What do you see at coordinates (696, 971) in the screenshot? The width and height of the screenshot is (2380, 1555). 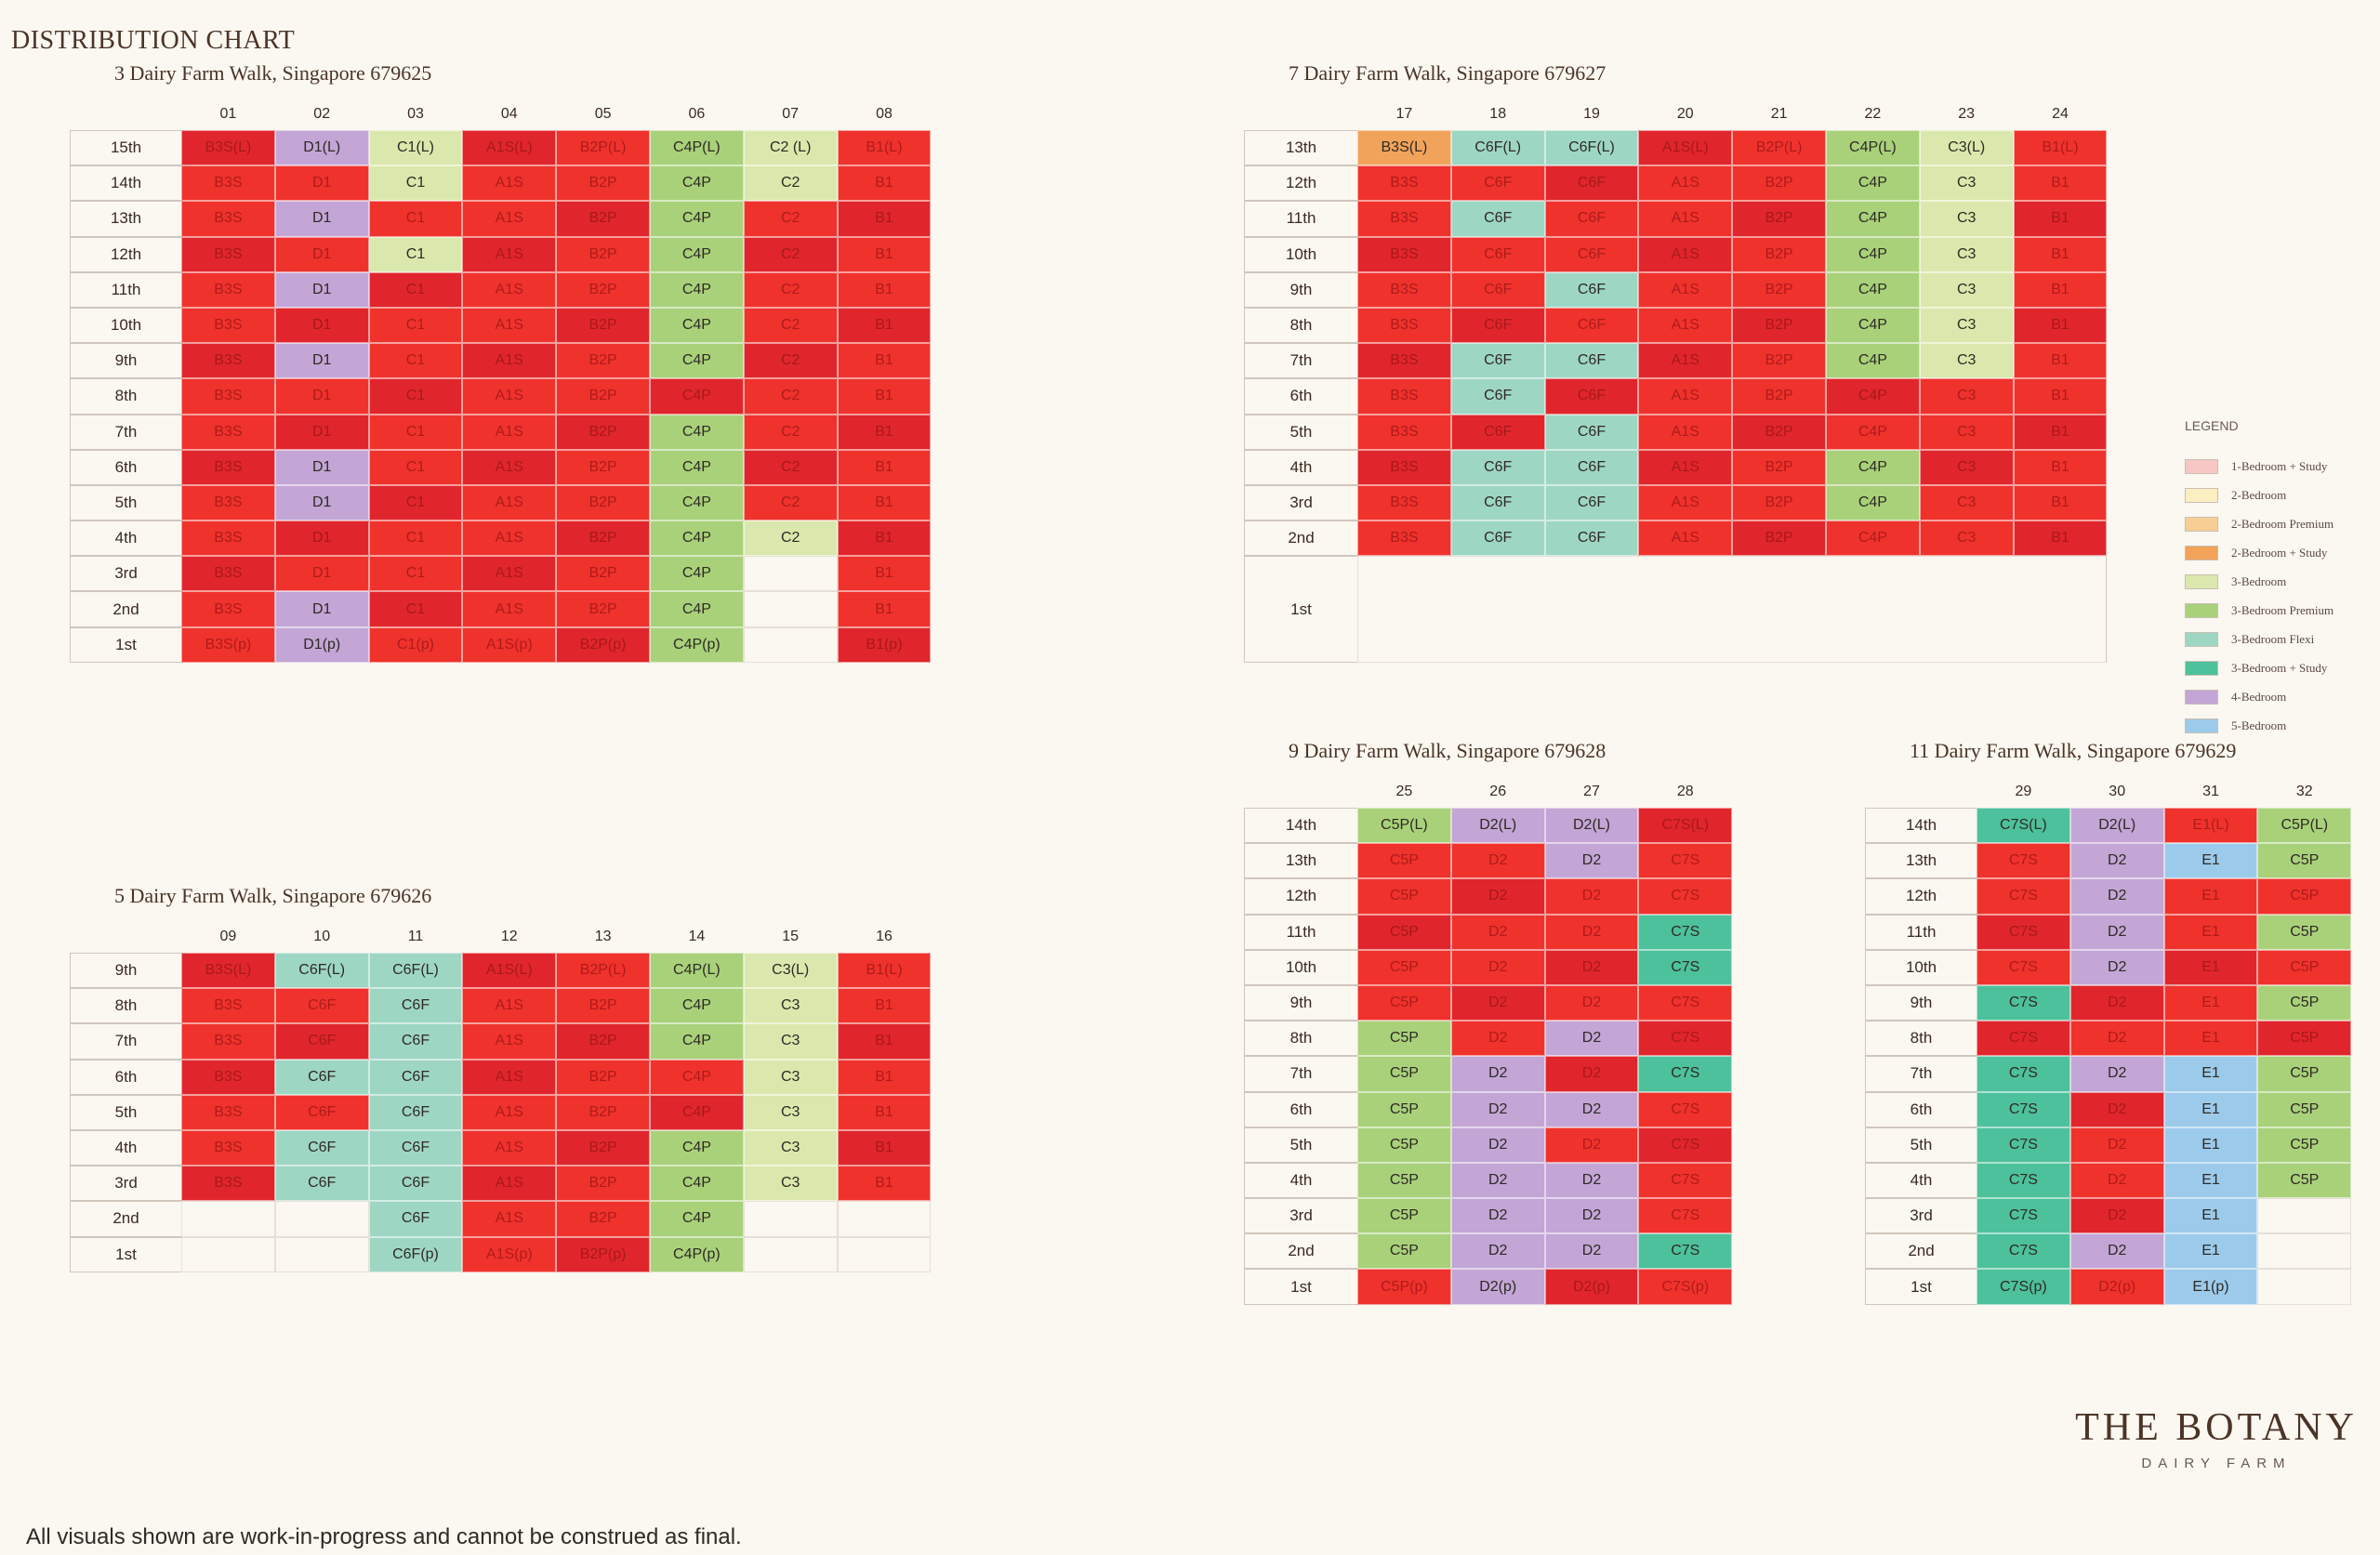 I see `unit-cell-available: C4P(L)` at bounding box center [696, 971].